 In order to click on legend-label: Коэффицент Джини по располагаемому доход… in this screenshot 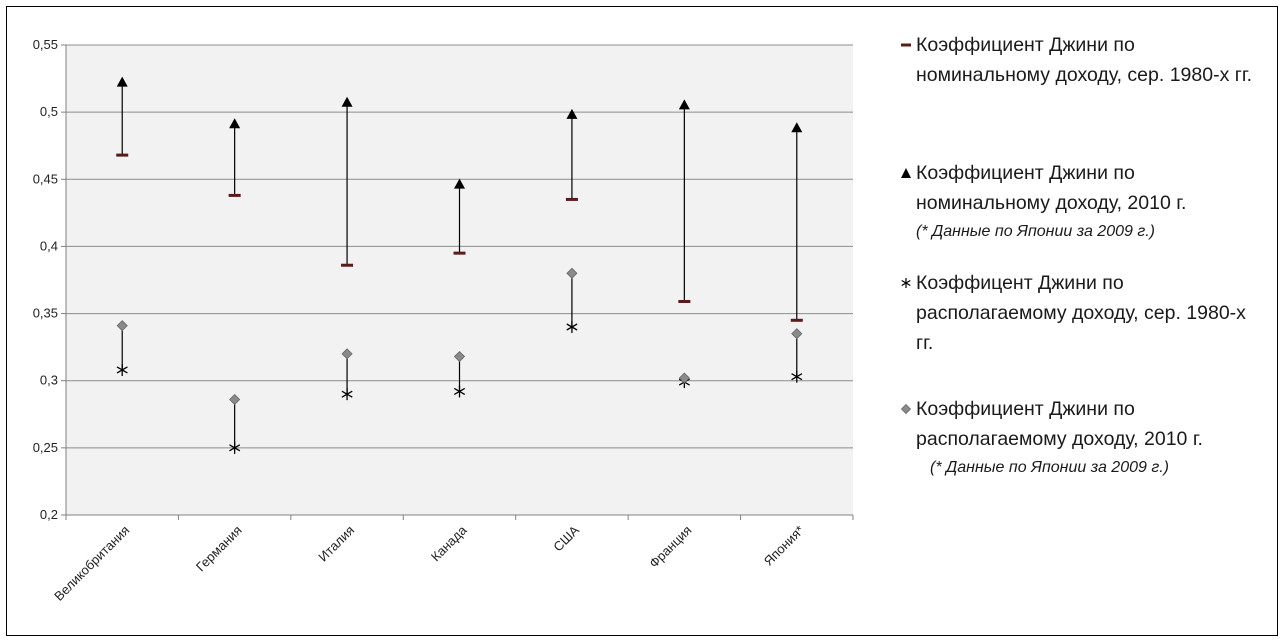, I will do `click(1081, 313)`.